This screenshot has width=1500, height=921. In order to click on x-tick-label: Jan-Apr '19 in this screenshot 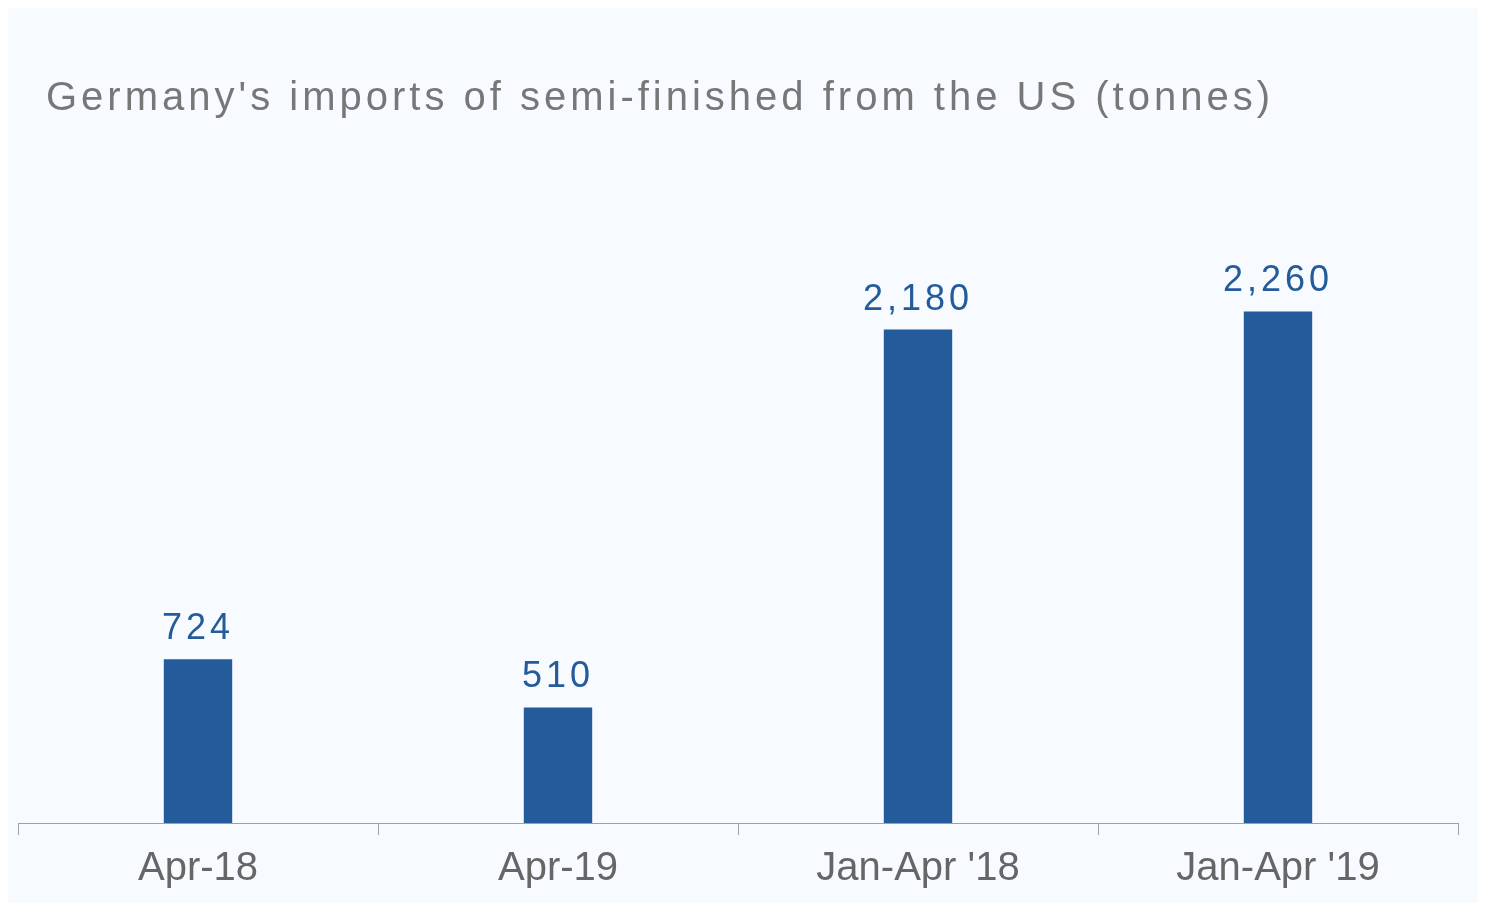, I will do `click(1278, 866)`.